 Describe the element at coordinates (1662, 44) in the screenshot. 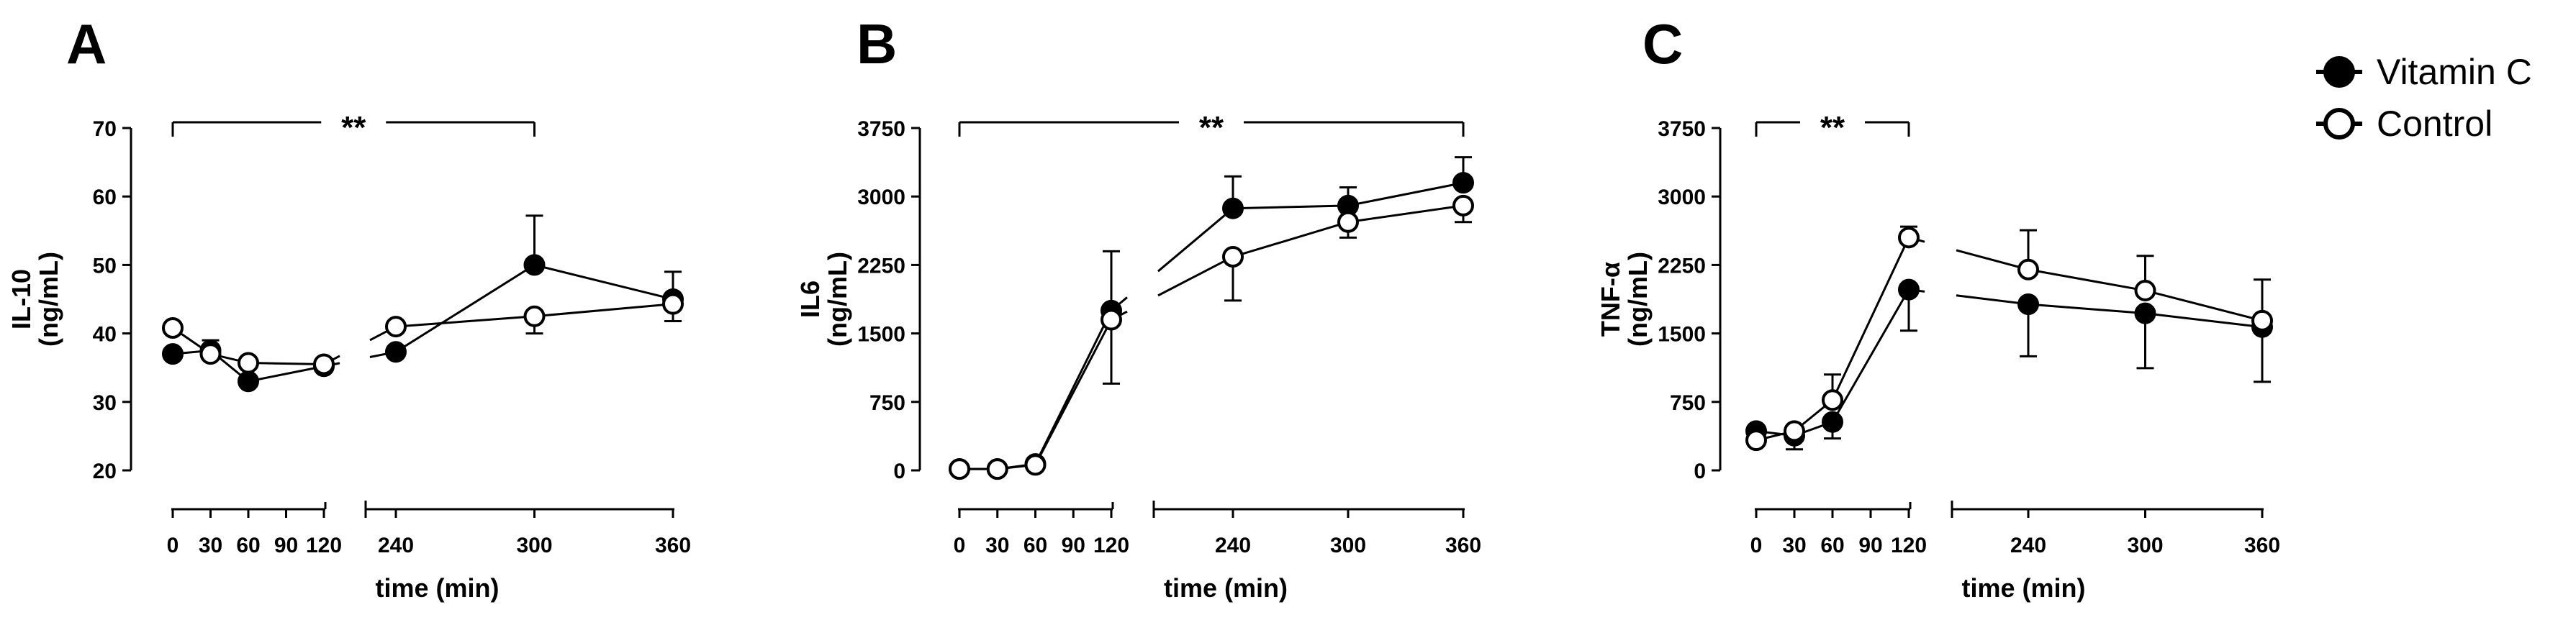

I see `panel-letter: C` at that location.